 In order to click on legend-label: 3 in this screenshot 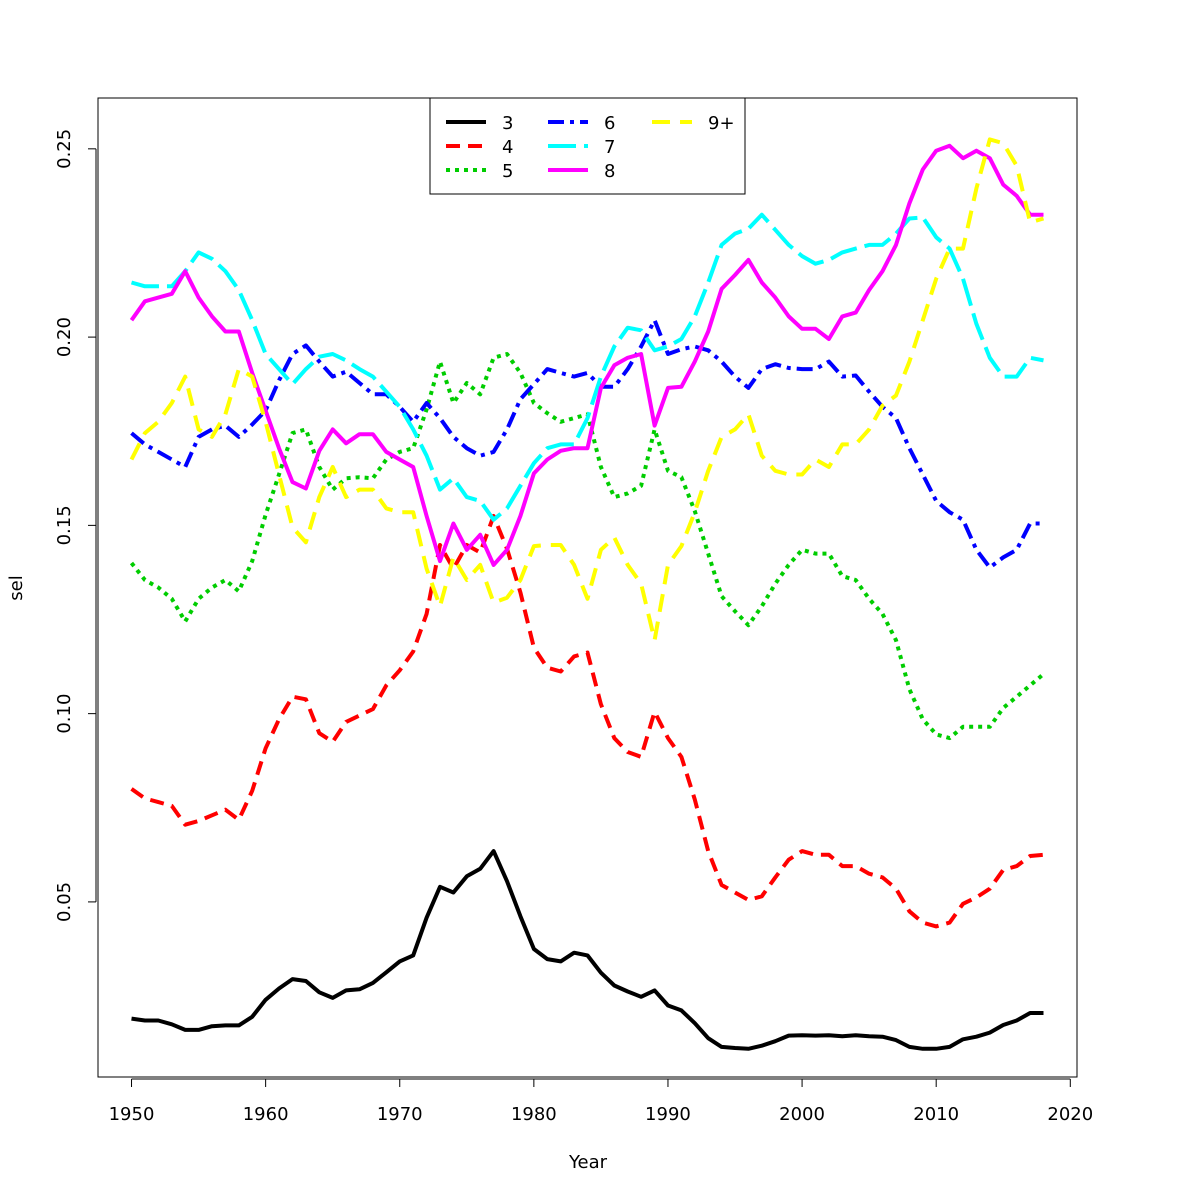, I will do `click(507, 123)`.